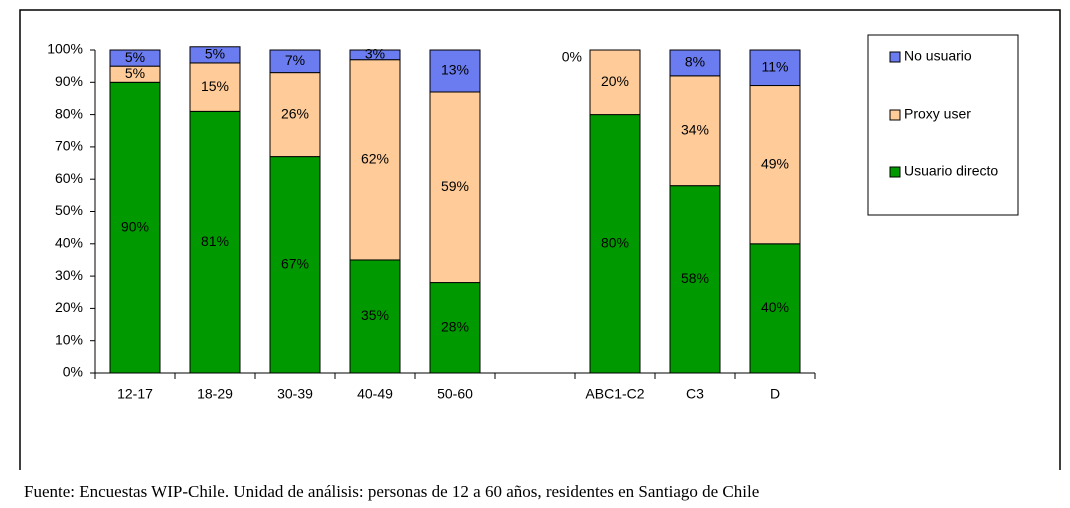  I want to click on data-label: 49%, so click(775, 163).